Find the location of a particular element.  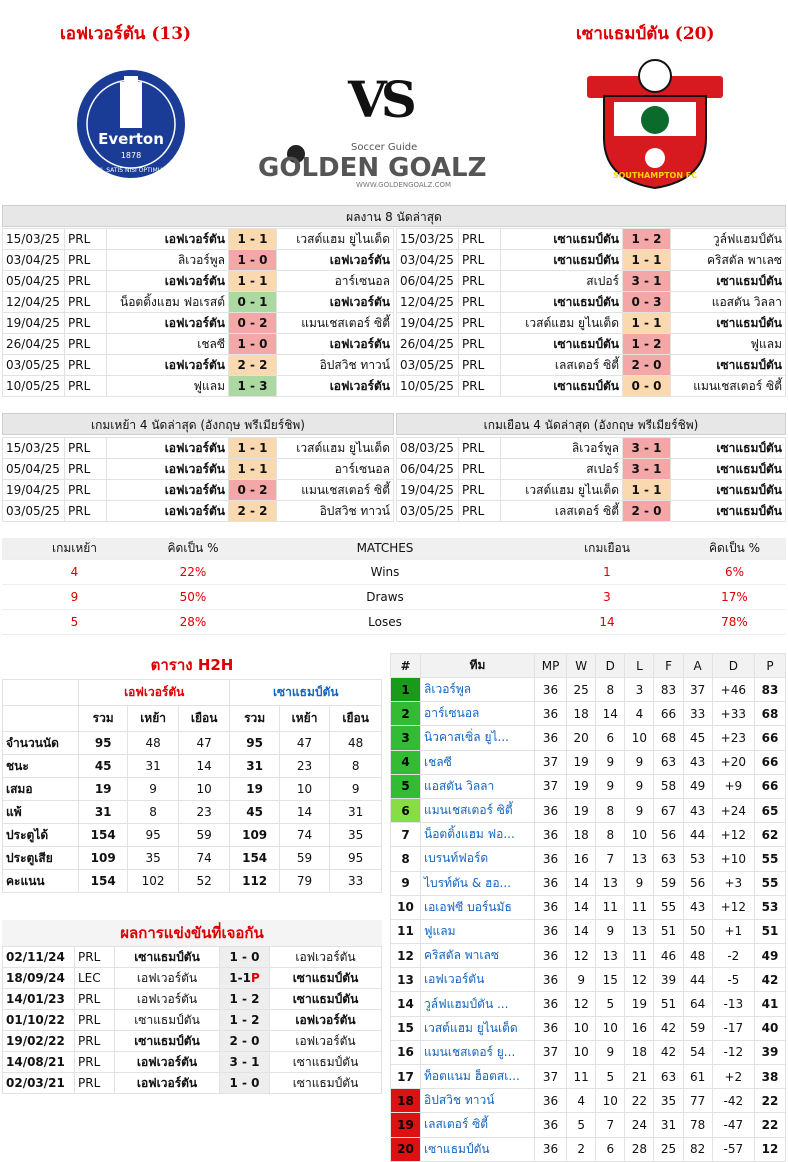

h2h-value: 79 is located at coordinates (304, 881).